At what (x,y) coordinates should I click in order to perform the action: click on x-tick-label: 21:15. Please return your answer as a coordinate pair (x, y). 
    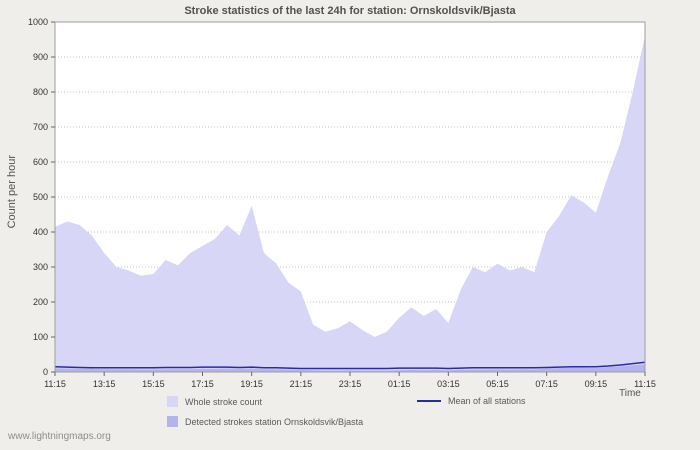
    Looking at the image, I should click on (301, 384).